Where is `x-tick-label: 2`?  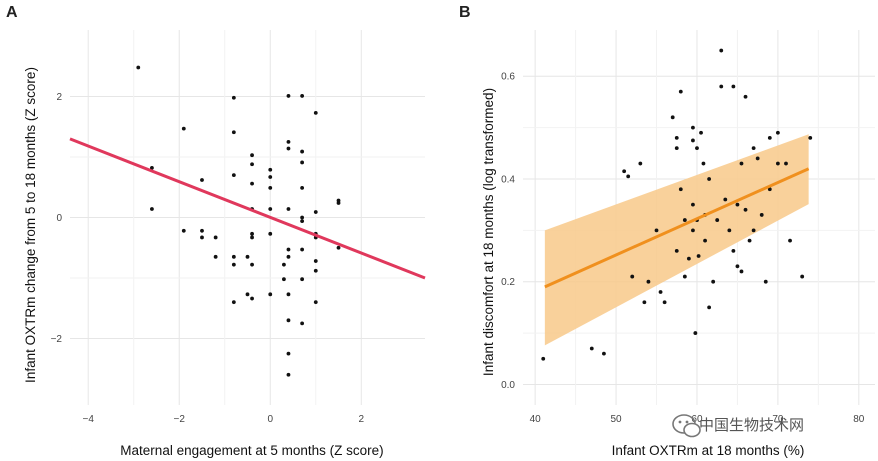
x-tick-label: 2 is located at coordinates (362, 419).